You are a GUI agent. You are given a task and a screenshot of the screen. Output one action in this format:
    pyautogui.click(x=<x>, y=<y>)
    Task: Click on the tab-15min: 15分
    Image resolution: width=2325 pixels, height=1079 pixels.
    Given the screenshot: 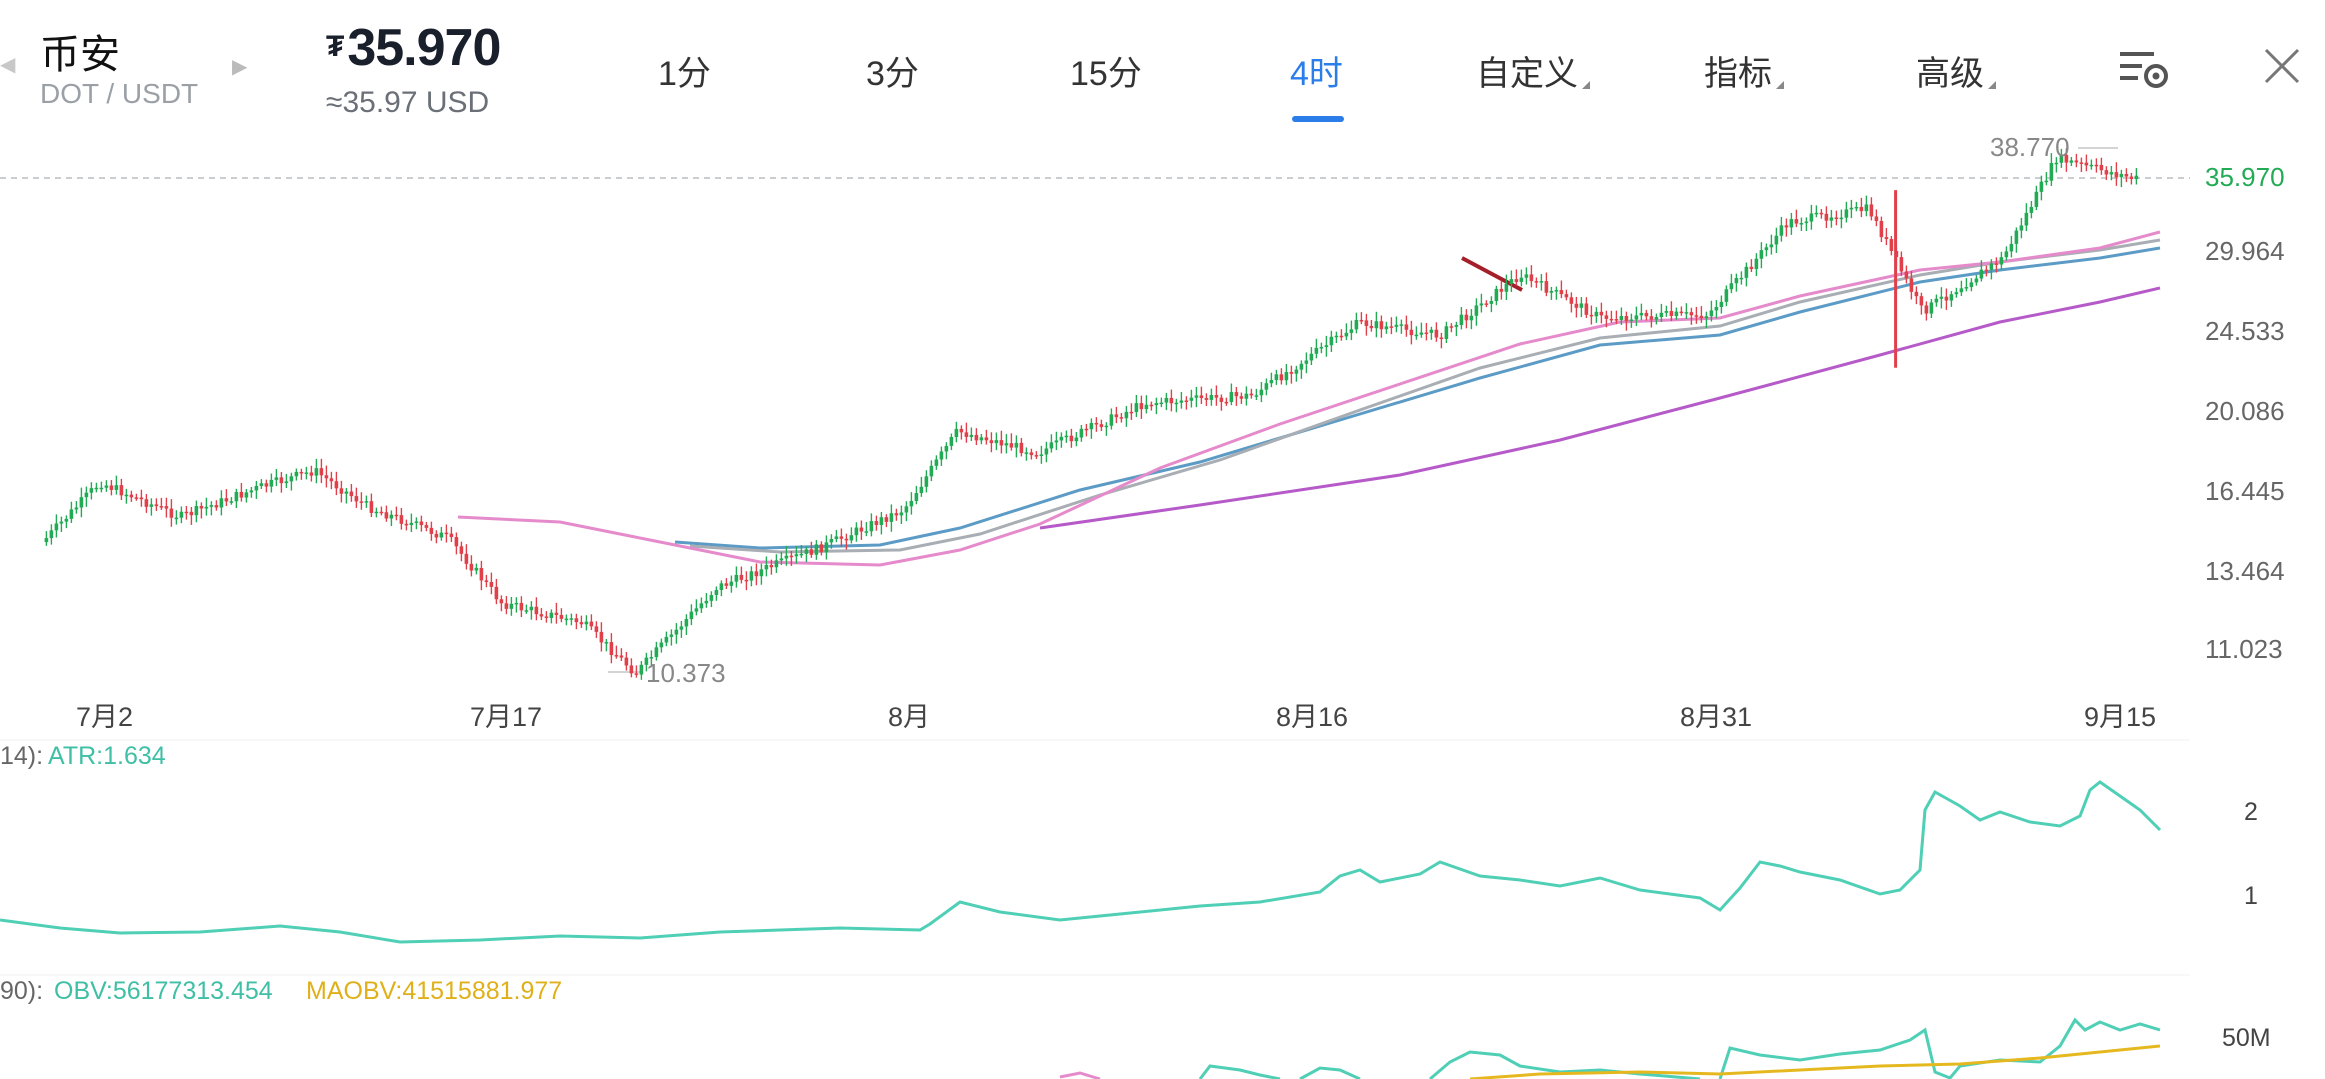 What is the action you would take?
    pyautogui.click(x=1106, y=70)
    